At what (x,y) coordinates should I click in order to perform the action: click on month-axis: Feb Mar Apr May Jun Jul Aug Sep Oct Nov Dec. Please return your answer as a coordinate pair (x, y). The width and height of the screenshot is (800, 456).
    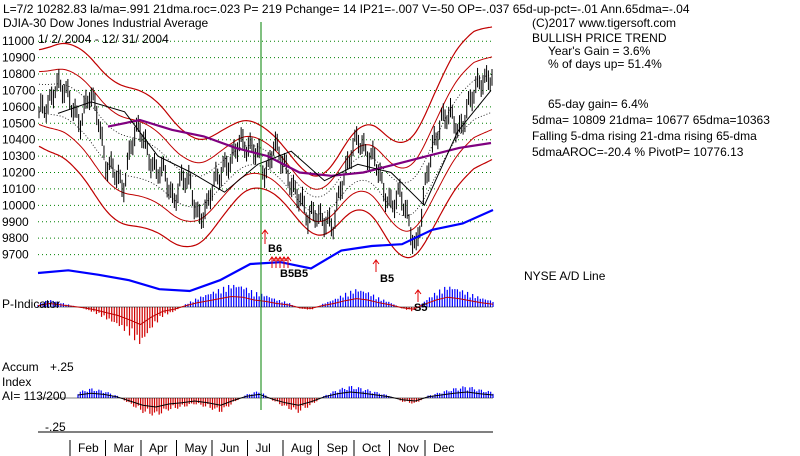
    Looking at the image, I should click on (265, 443).